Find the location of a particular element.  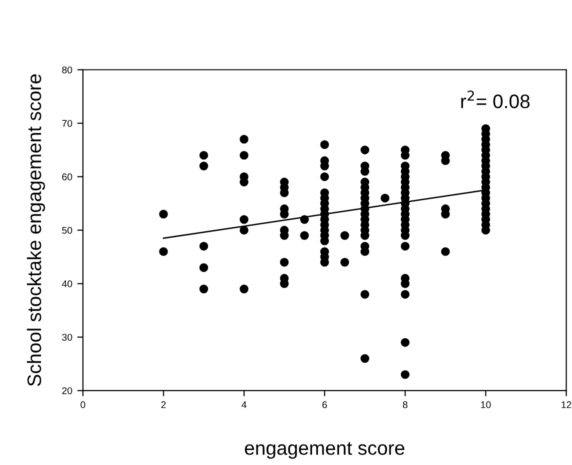

x-tick-label: 10 is located at coordinates (486, 404).